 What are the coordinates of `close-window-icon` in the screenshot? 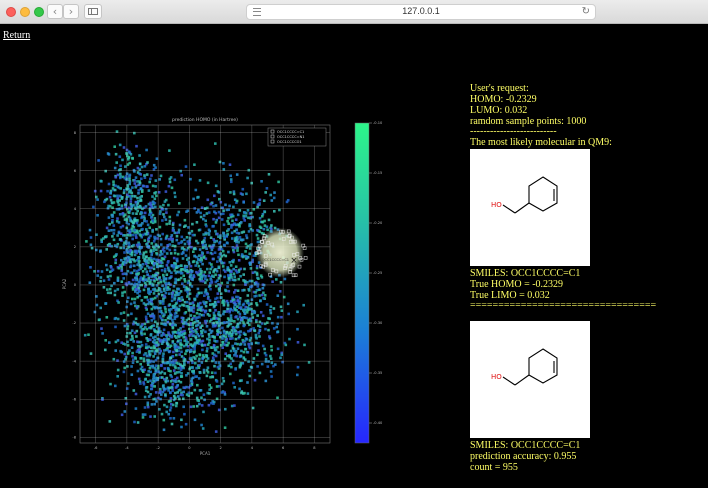 It's located at (11, 12).